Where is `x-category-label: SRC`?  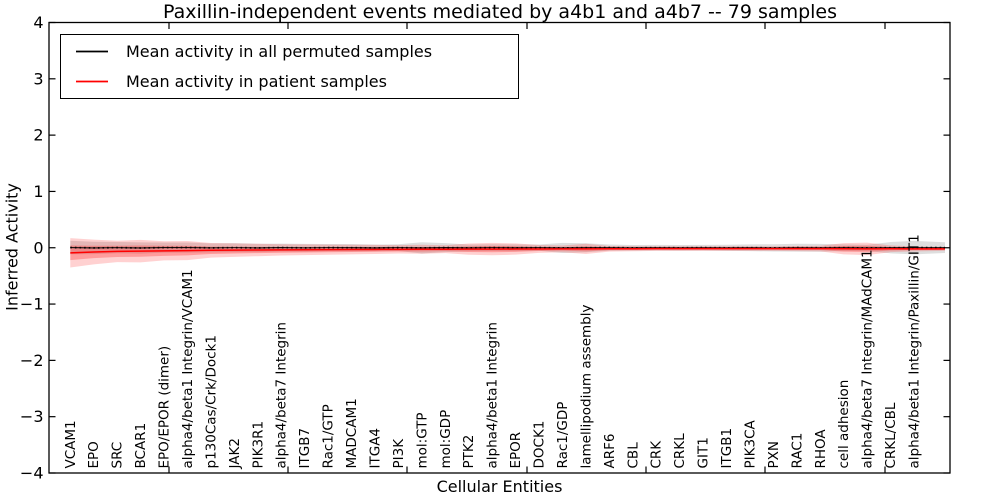
x-category-label: SRC is located at coordinates (118, 455).